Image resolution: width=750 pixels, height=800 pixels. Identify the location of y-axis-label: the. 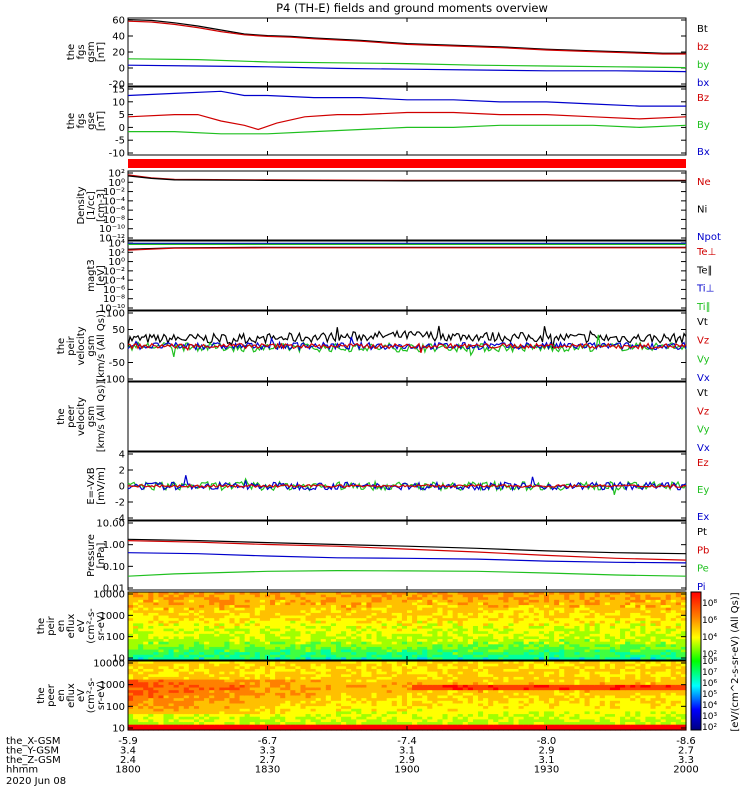
(61, 416).